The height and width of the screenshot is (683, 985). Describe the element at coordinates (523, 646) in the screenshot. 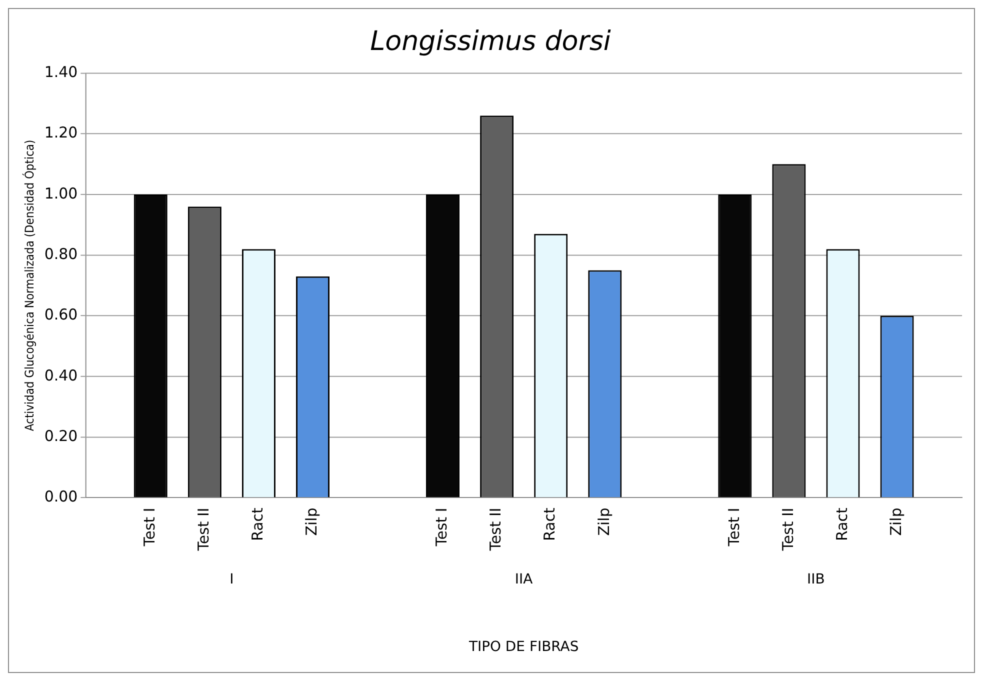

I see `x-axis-title: TIPO DE FIBRAS` at that location.